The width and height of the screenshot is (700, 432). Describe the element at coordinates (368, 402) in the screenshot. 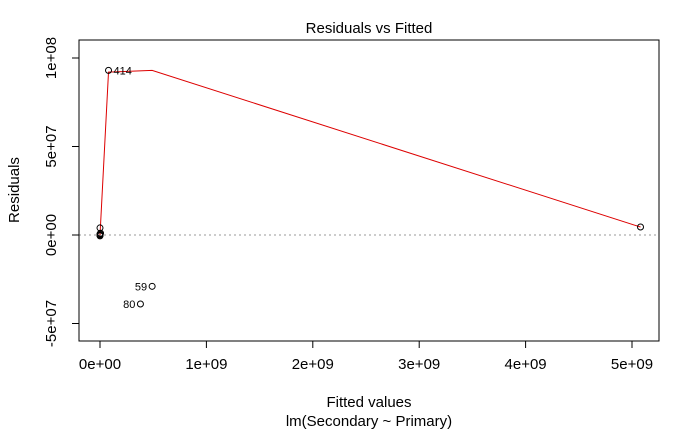

I see `x-axis-label: Fitted values` at that location.